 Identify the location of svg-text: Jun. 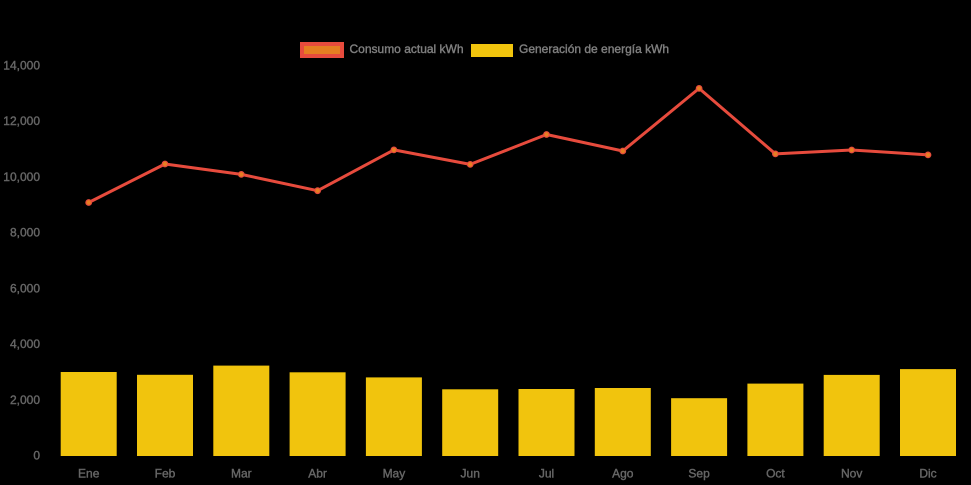
(470, 474).